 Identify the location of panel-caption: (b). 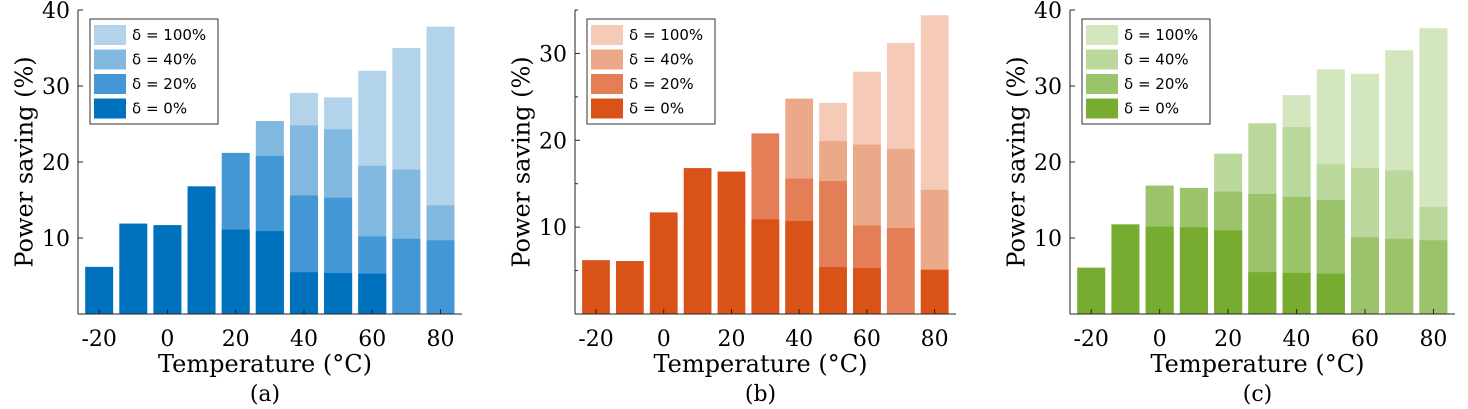
(760, 394).